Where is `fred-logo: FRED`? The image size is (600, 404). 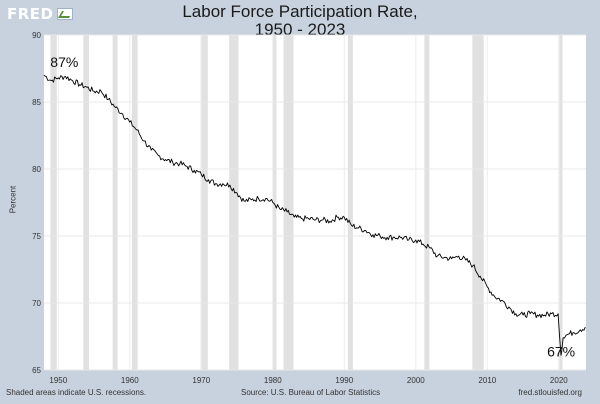 fred-logo: FRED is located at coordinates (40, 14).